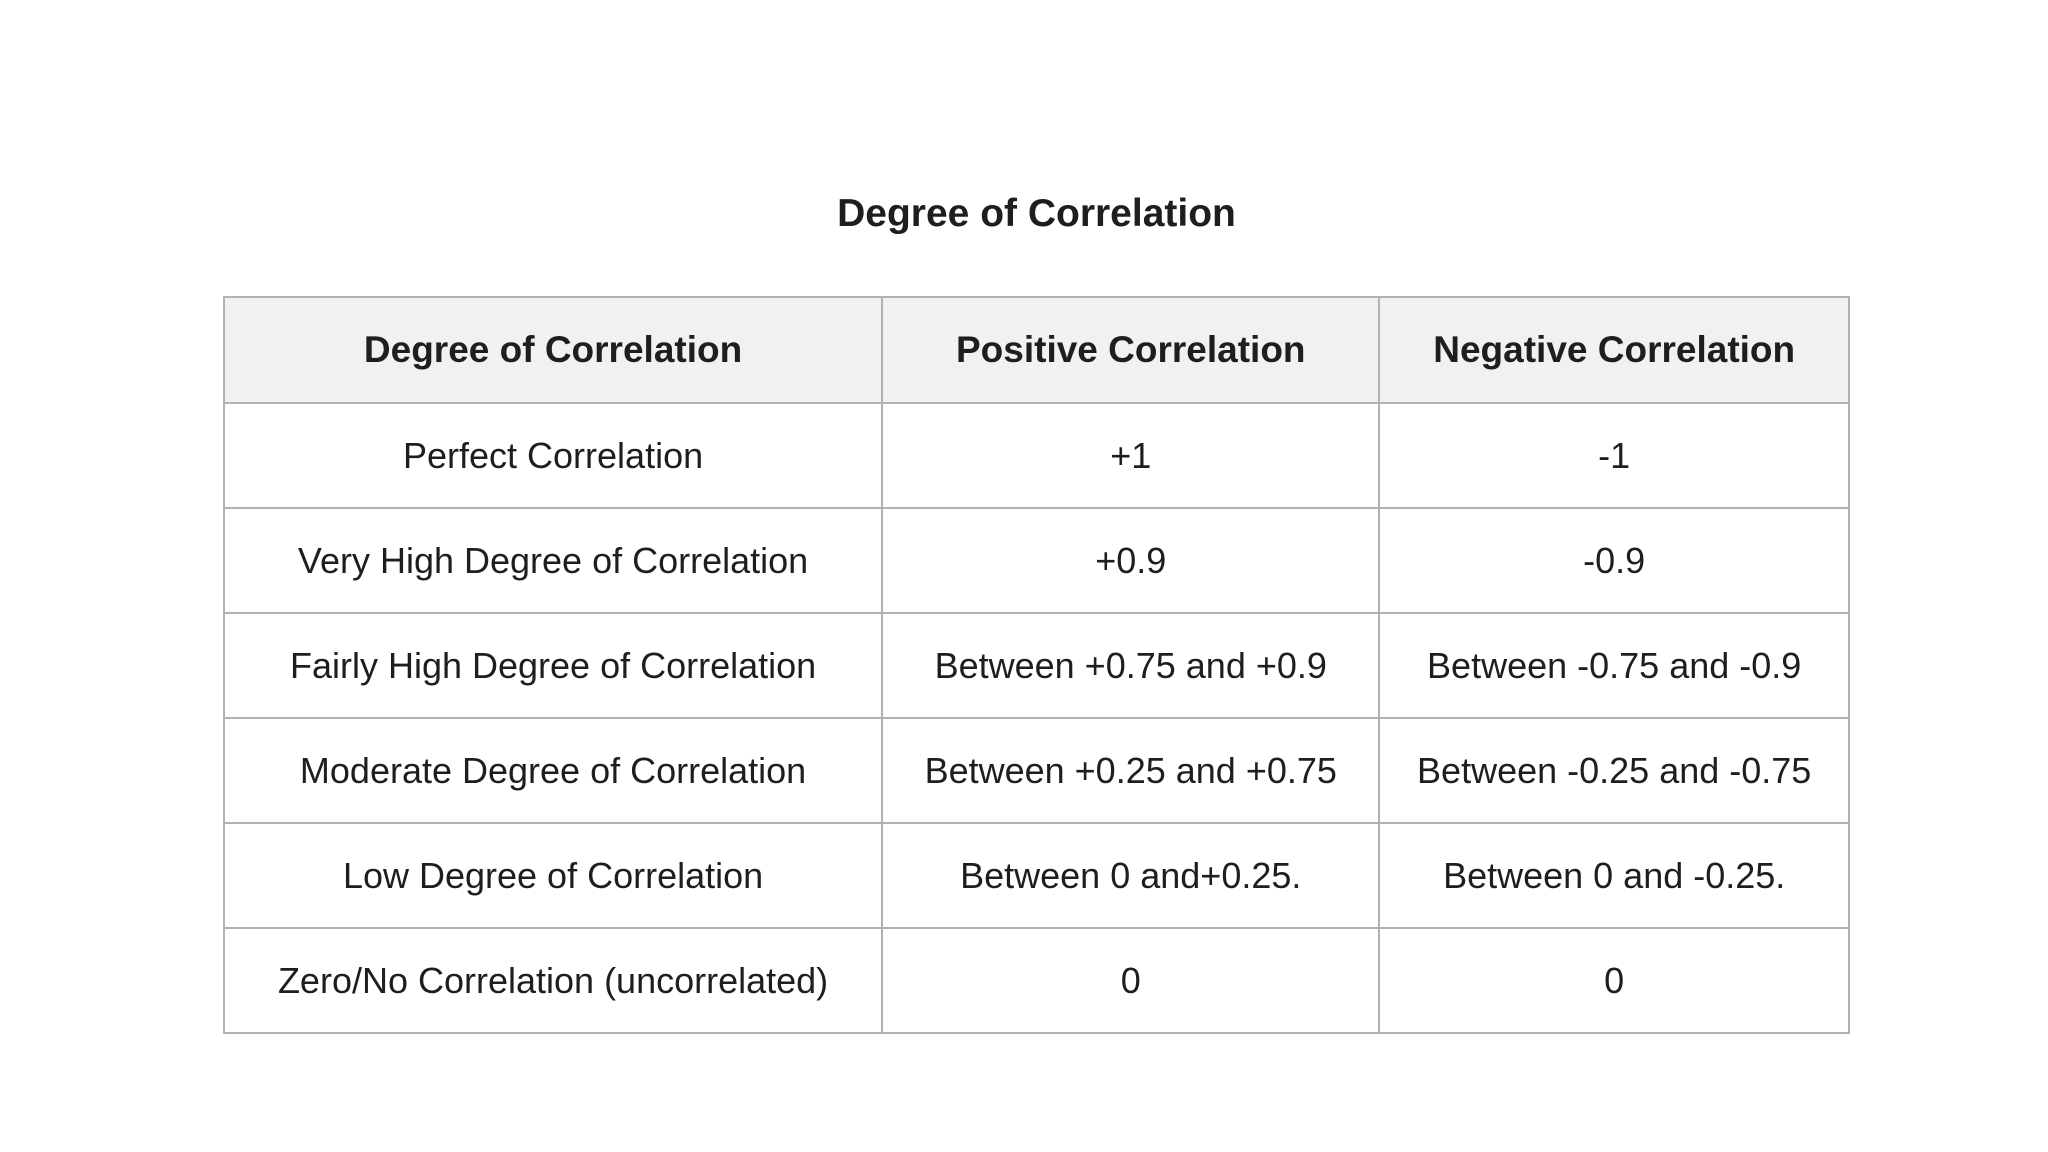  I want to click on table-row: Perfect Correlation +1 -1, so click(1036, 455).